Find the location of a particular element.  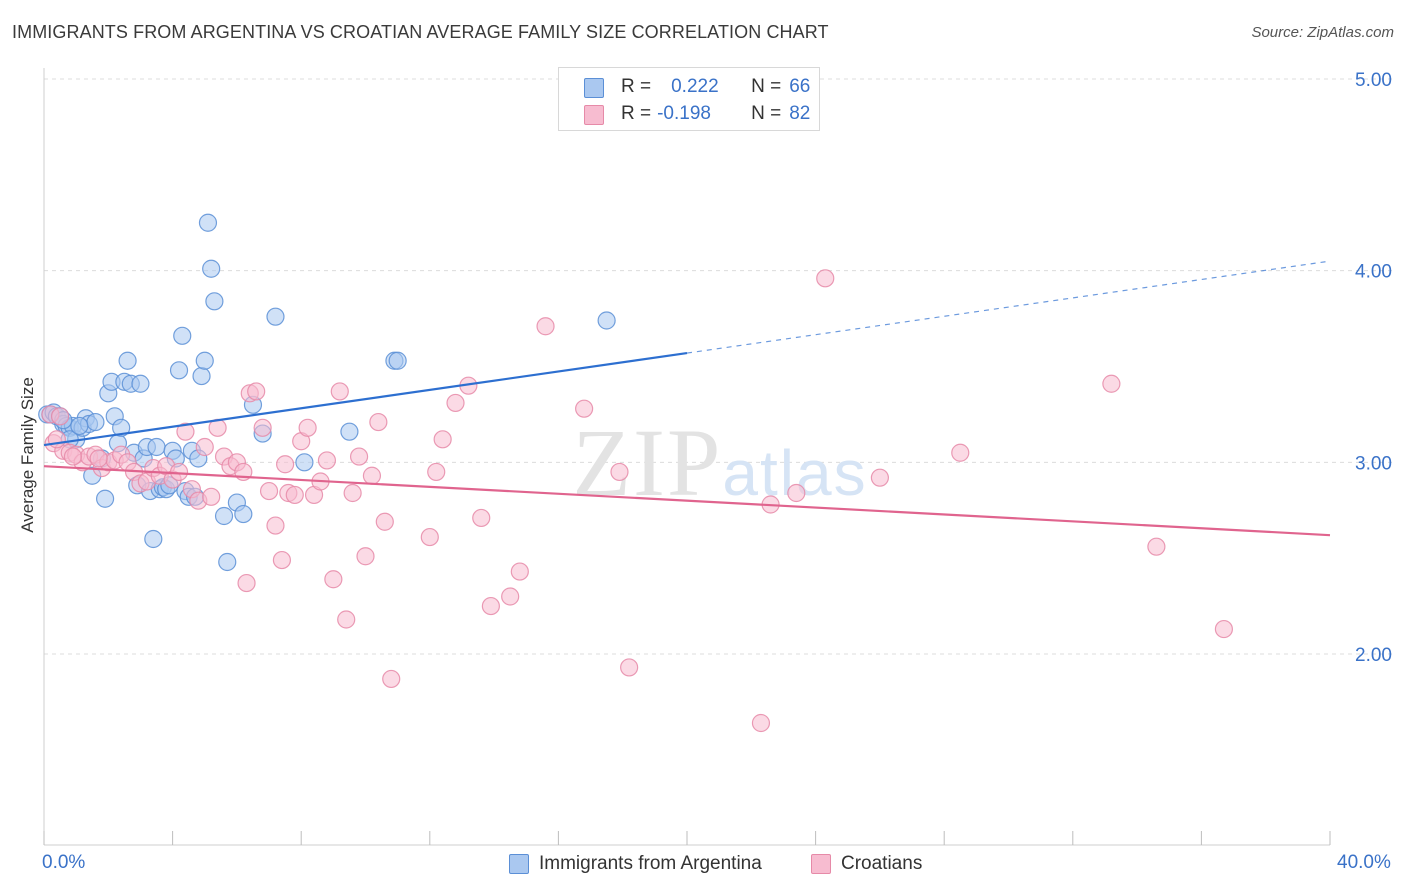

legend-n-value: 82 is located at coordinates (800, 113).